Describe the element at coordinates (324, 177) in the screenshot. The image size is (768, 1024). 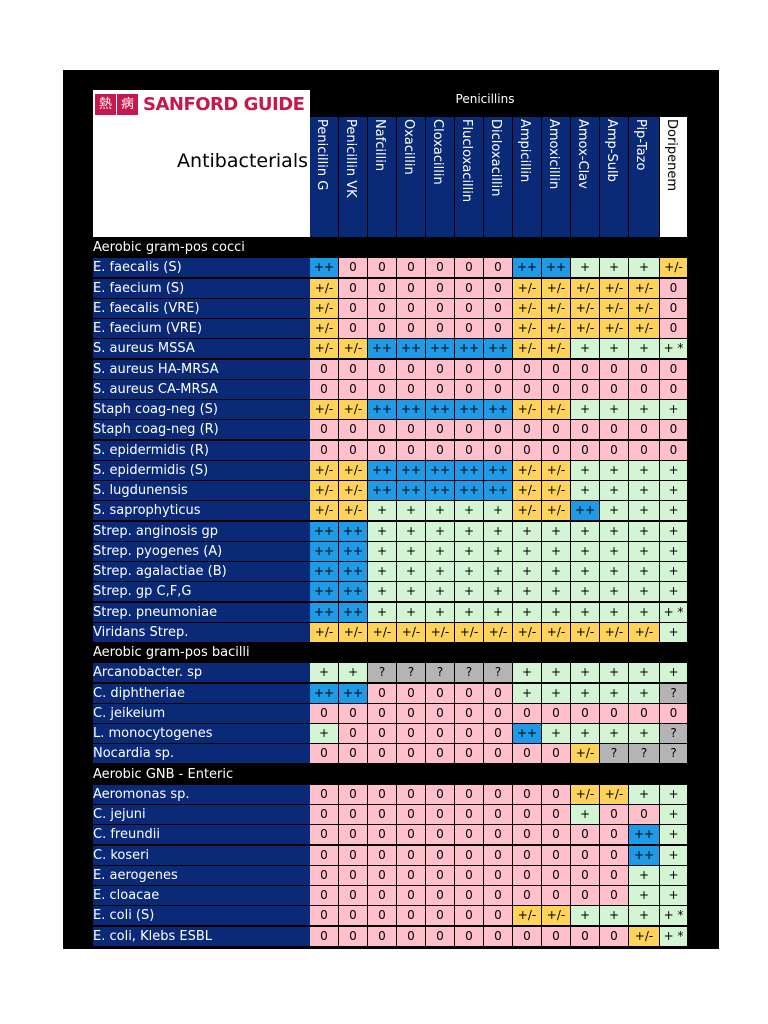
I see `column-header: Penicillin G` at that location.